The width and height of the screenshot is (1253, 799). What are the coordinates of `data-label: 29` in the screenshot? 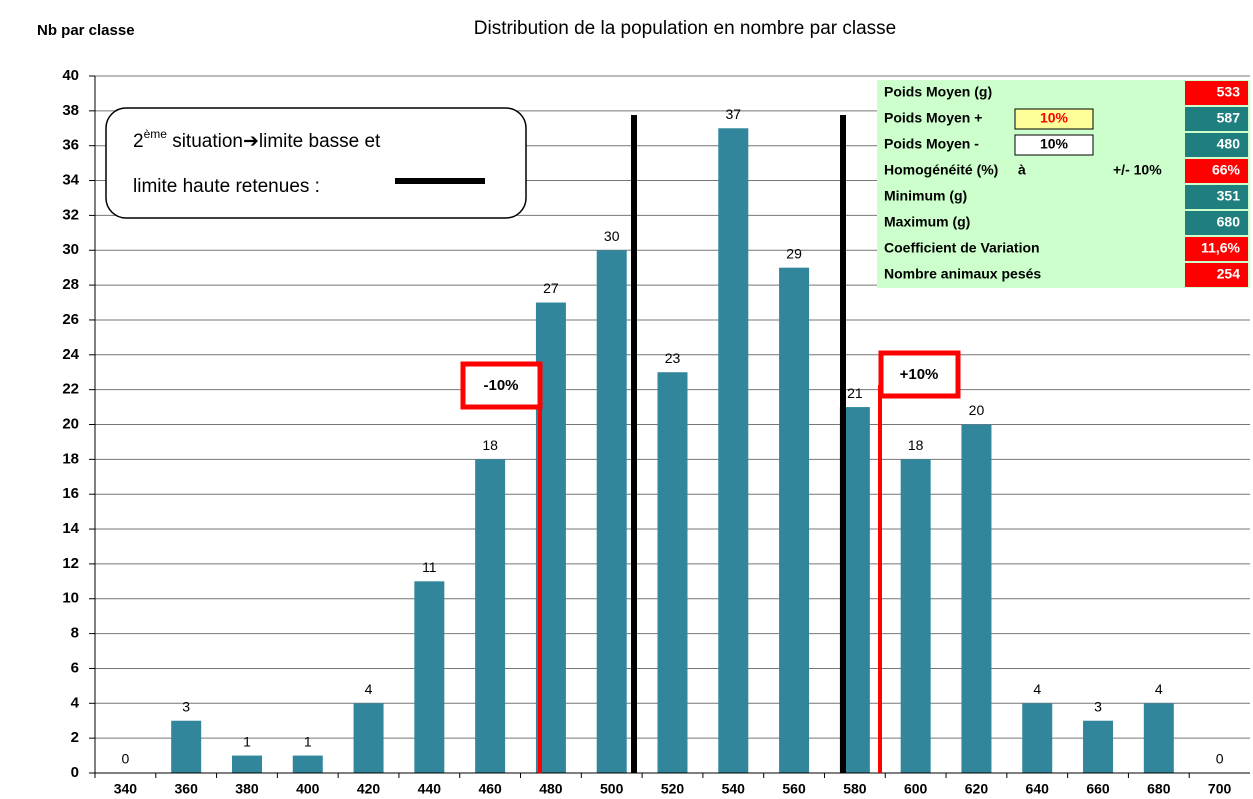 It's located at (794, 253).